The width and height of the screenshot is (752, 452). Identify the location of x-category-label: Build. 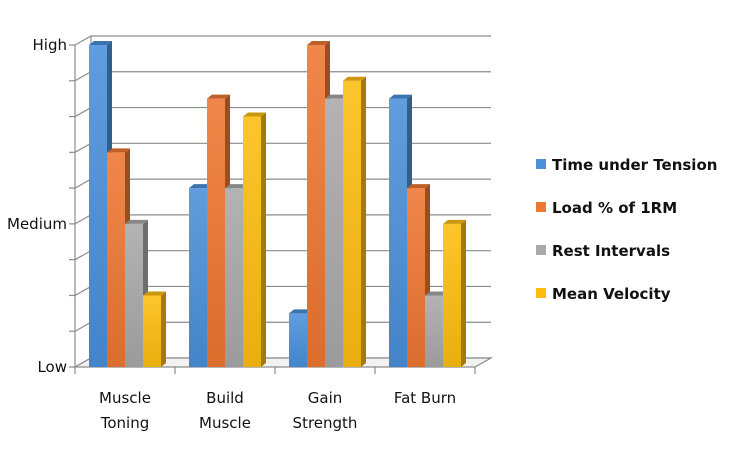
(225, 398).